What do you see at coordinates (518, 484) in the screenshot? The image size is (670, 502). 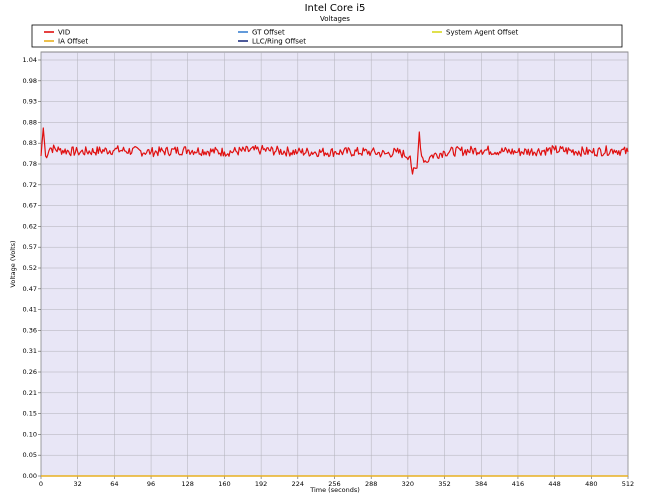 I see `x-tick-label: 416` at bounding box center [518, 484].